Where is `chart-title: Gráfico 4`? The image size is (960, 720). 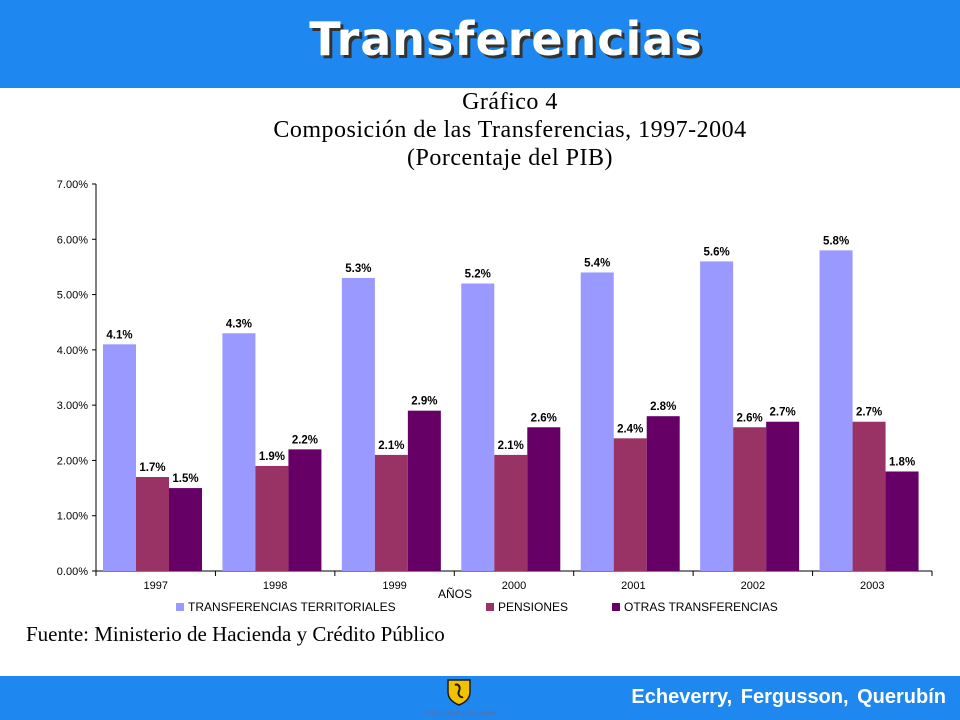 chart-title: Gráfico 4 is located at coordinates (510, 102).